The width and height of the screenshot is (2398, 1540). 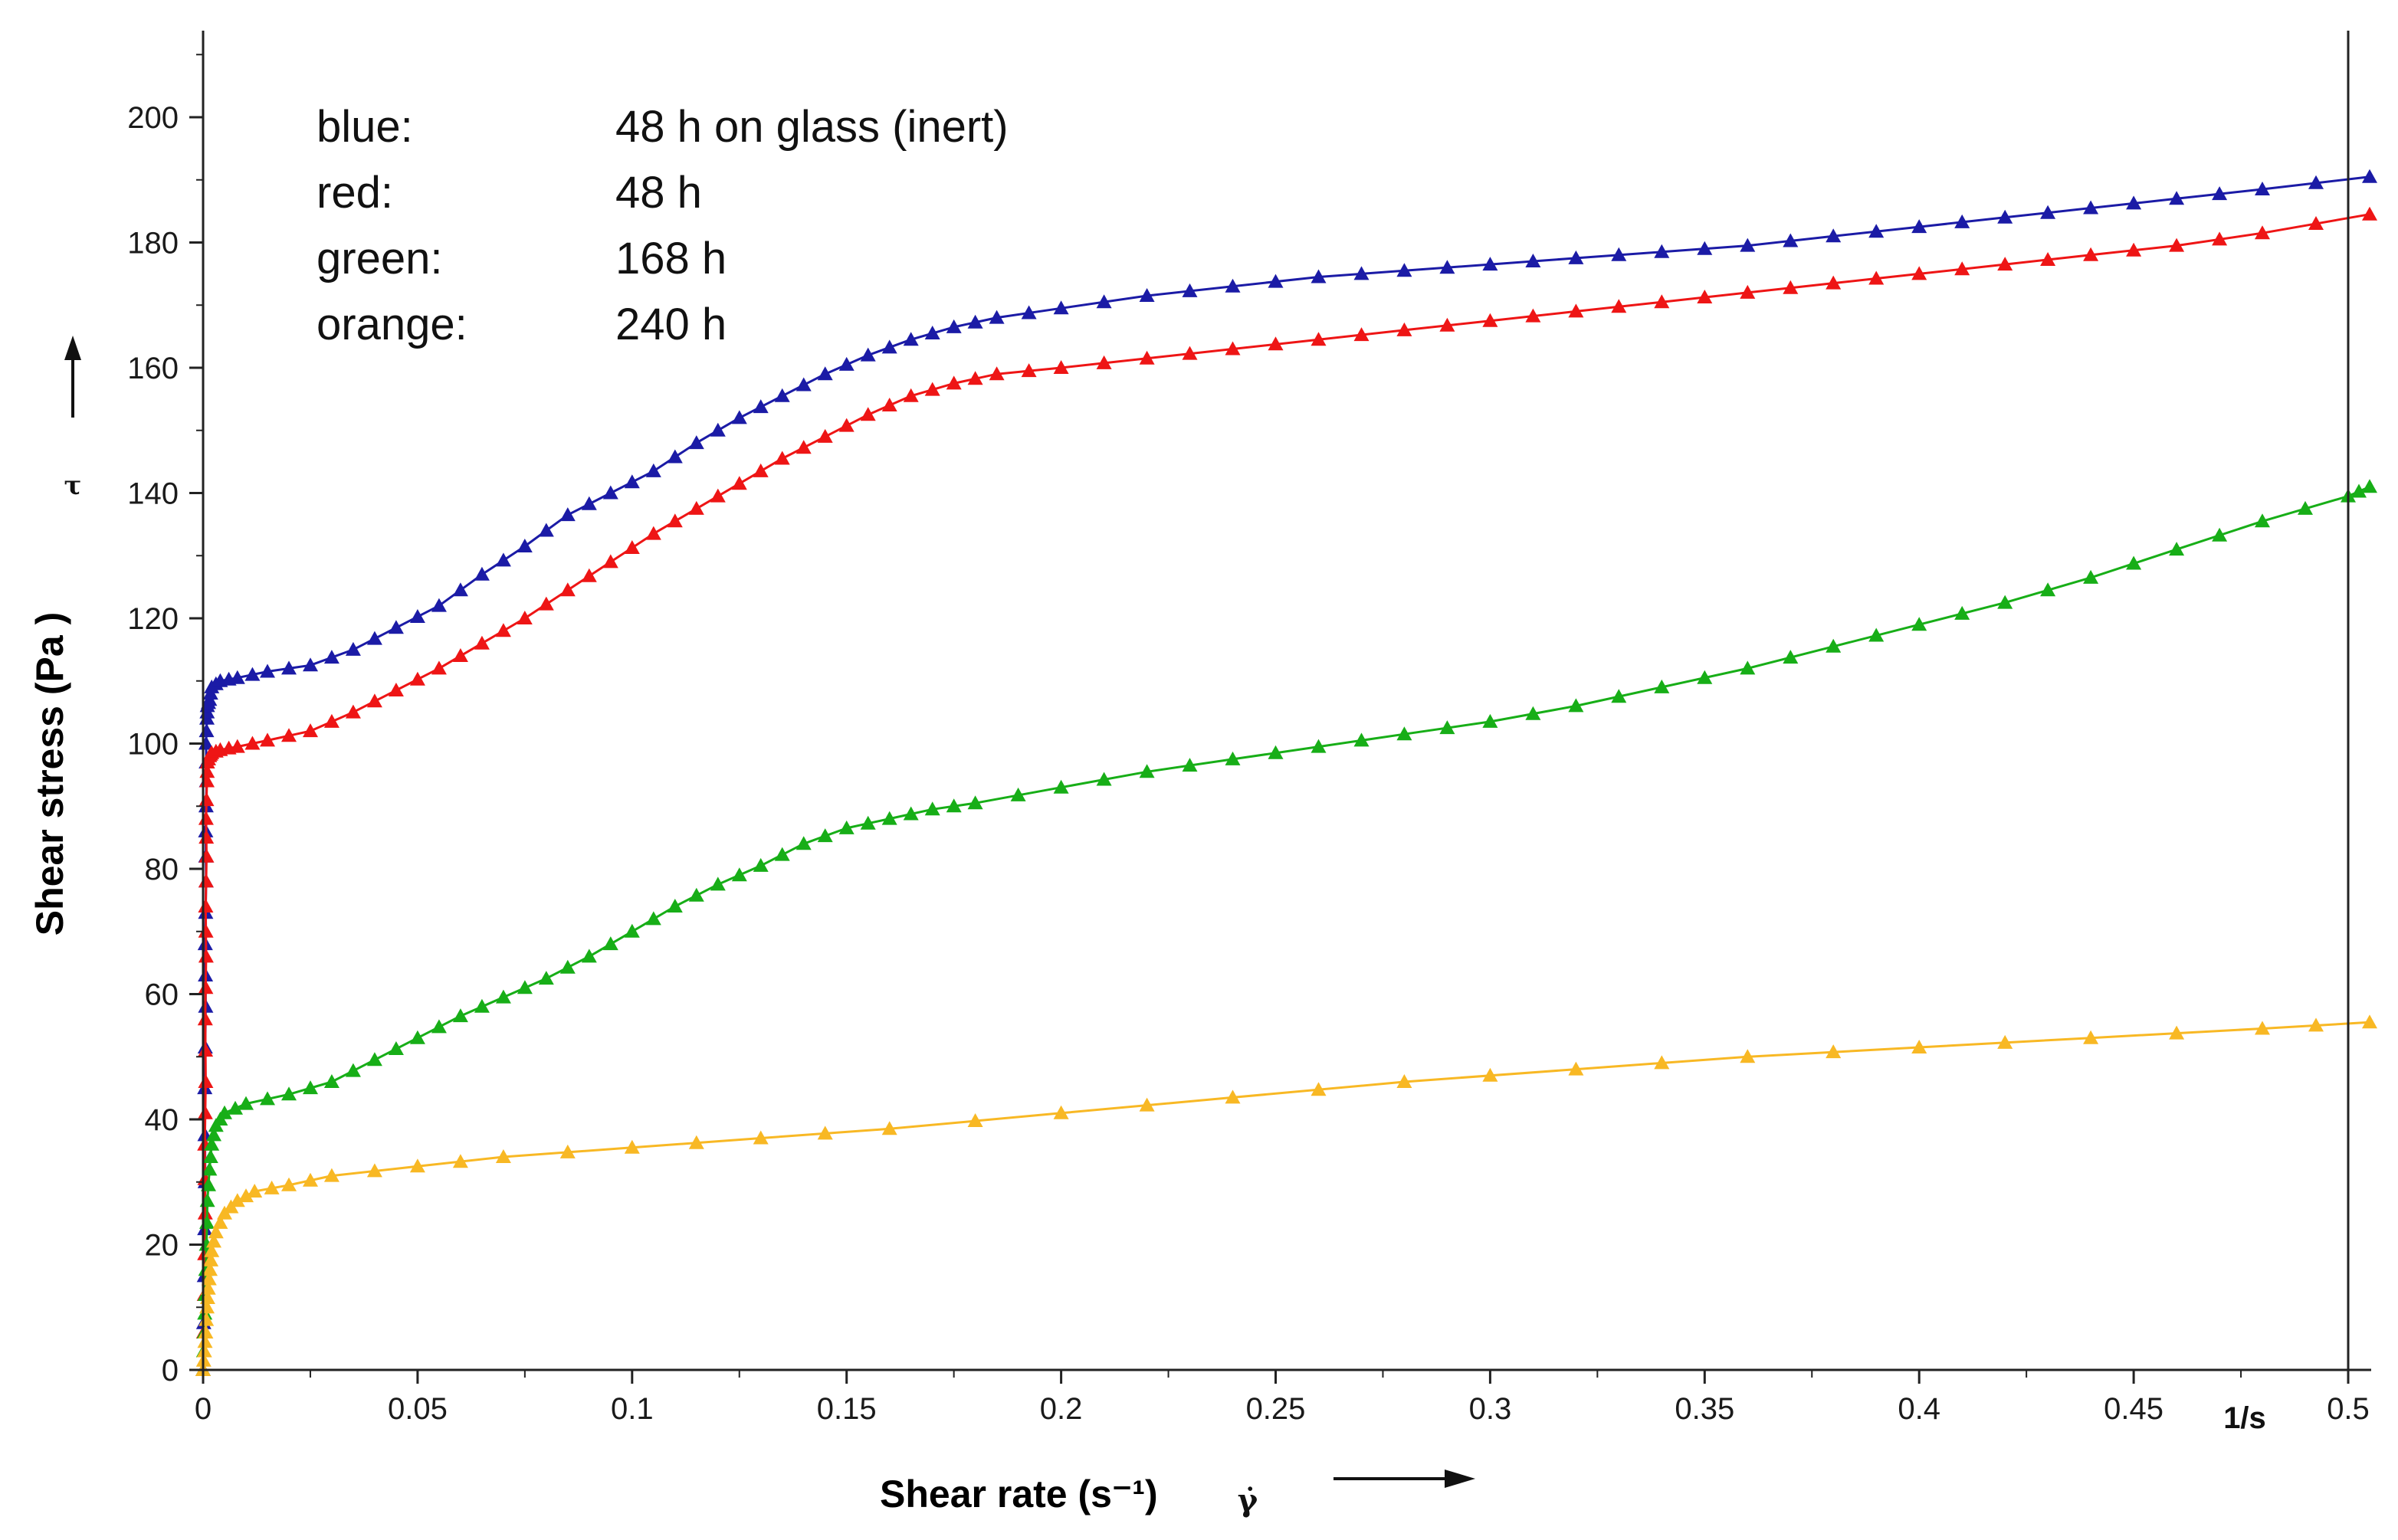 What do you see at coordinates (203, 1409) in the screenshot?
I see `x-tick-label-0: 0` at bounding box center [203, 1409].